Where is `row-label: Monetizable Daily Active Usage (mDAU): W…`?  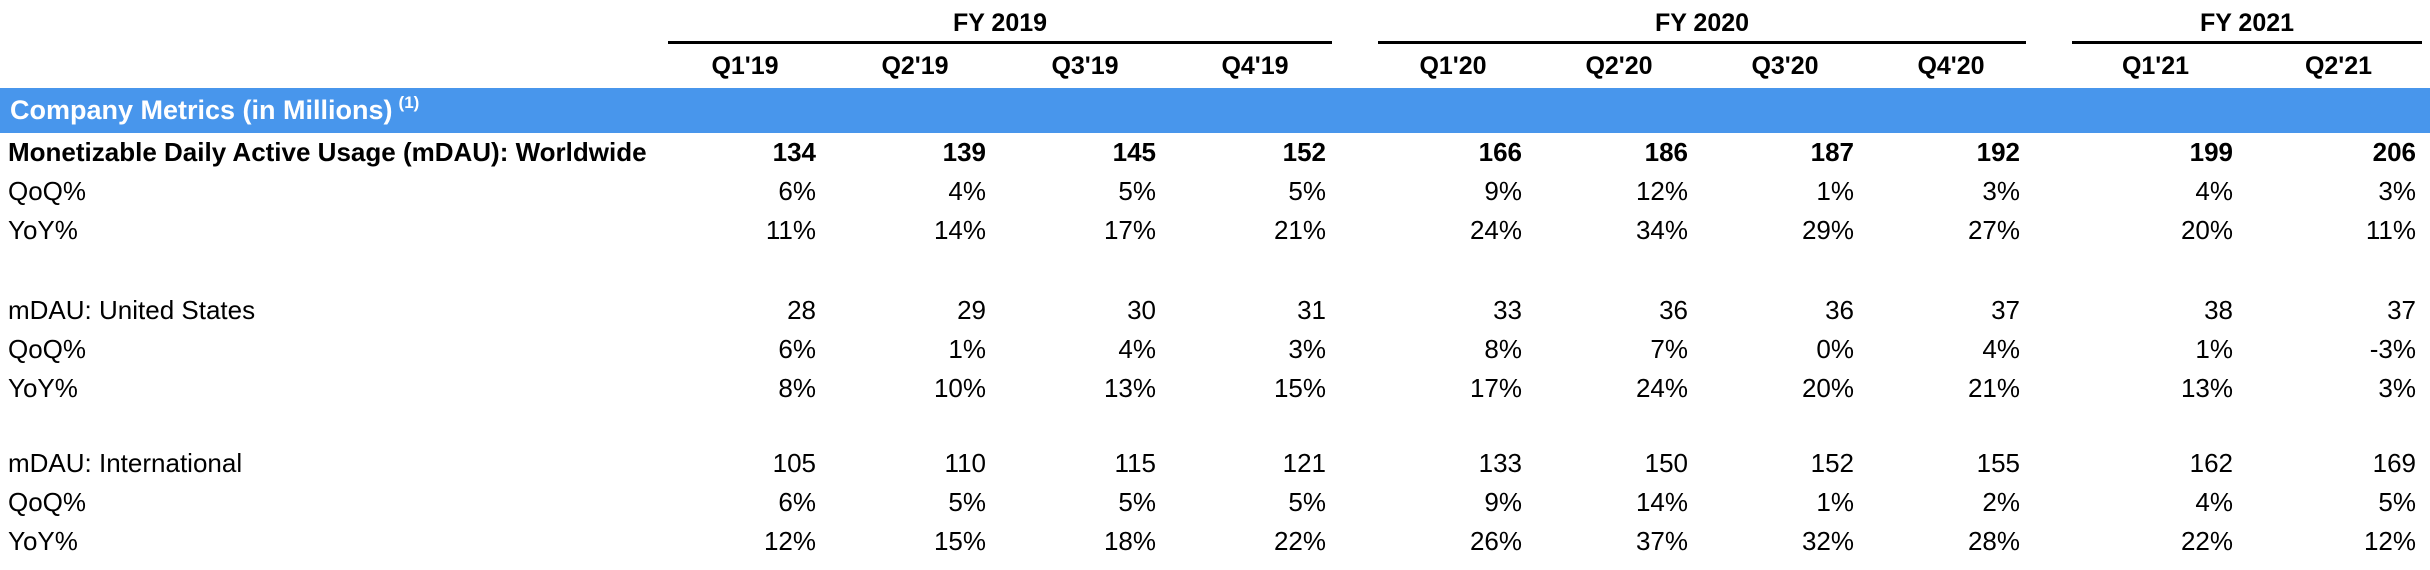 row-label: Monetizable Daily Active Usage (mDAU): W… is located at coordinates (327, 152).